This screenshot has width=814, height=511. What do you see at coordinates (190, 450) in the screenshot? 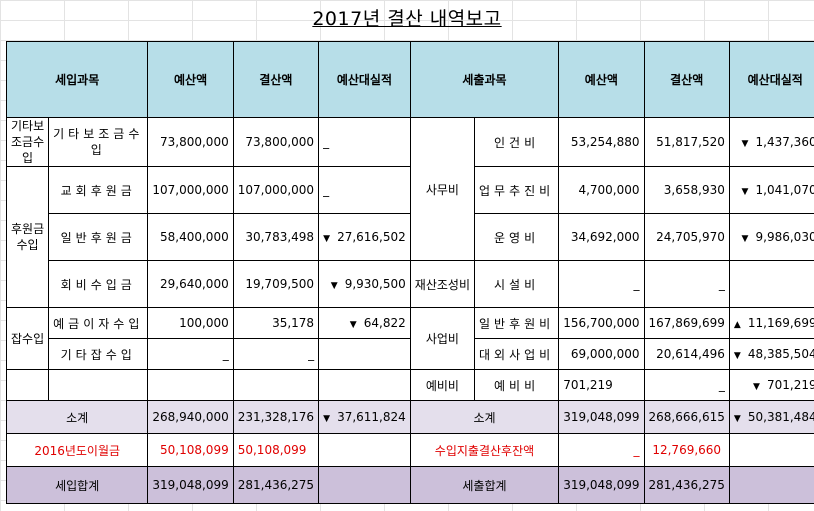
I see `cell-carryover-budget: 50,108,099` at bounding box center [190, 450].